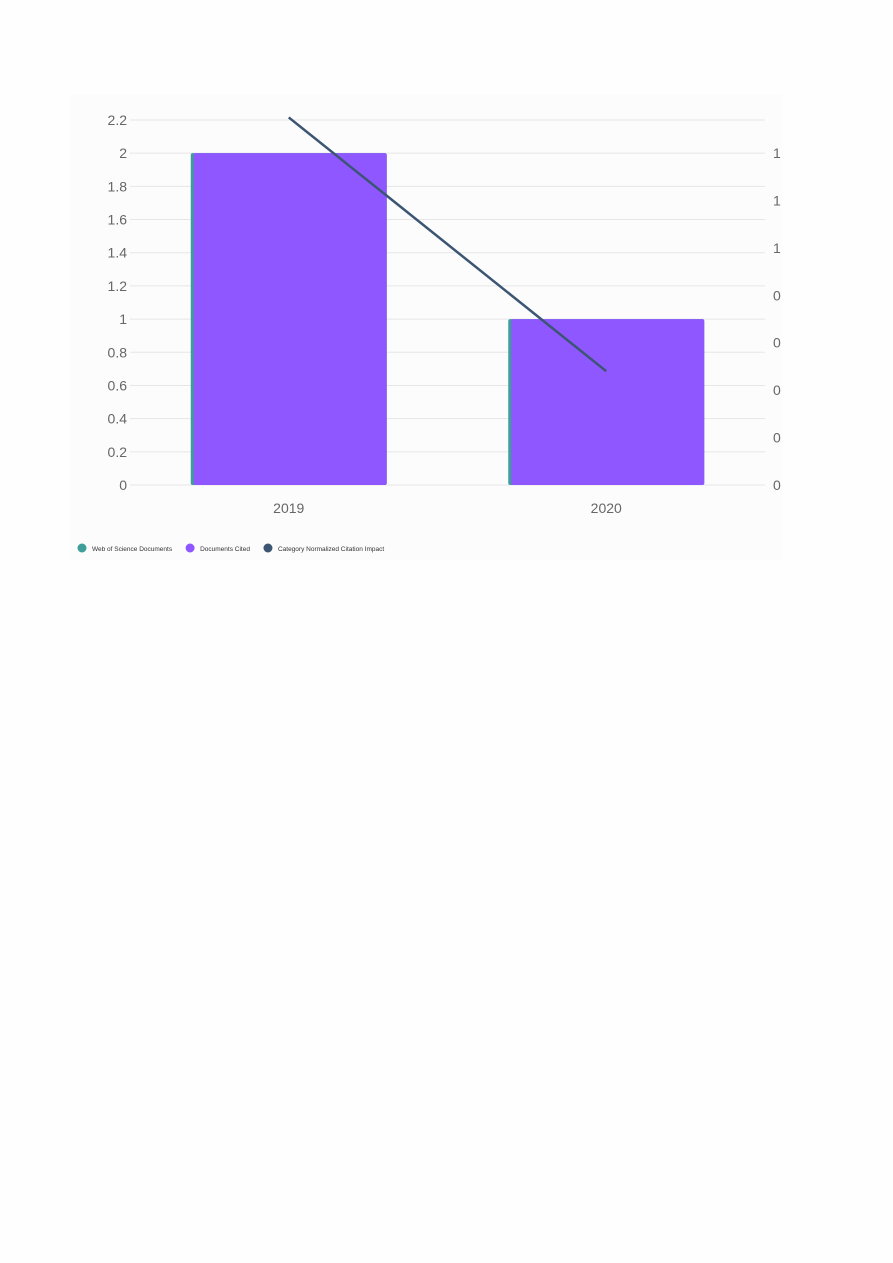 This screenshot has height=1263, width=893. What do you see at coordinates (777, 390) in the screenshot?
I see `y-right-tick-label: 0.4` at bounding box center [777, 390].